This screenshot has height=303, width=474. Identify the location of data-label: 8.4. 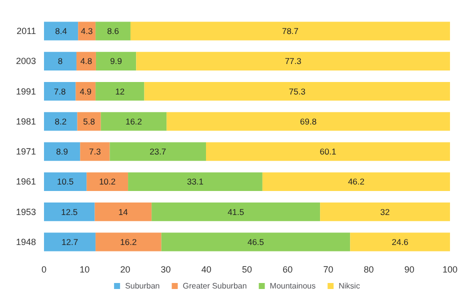
(61, 31).